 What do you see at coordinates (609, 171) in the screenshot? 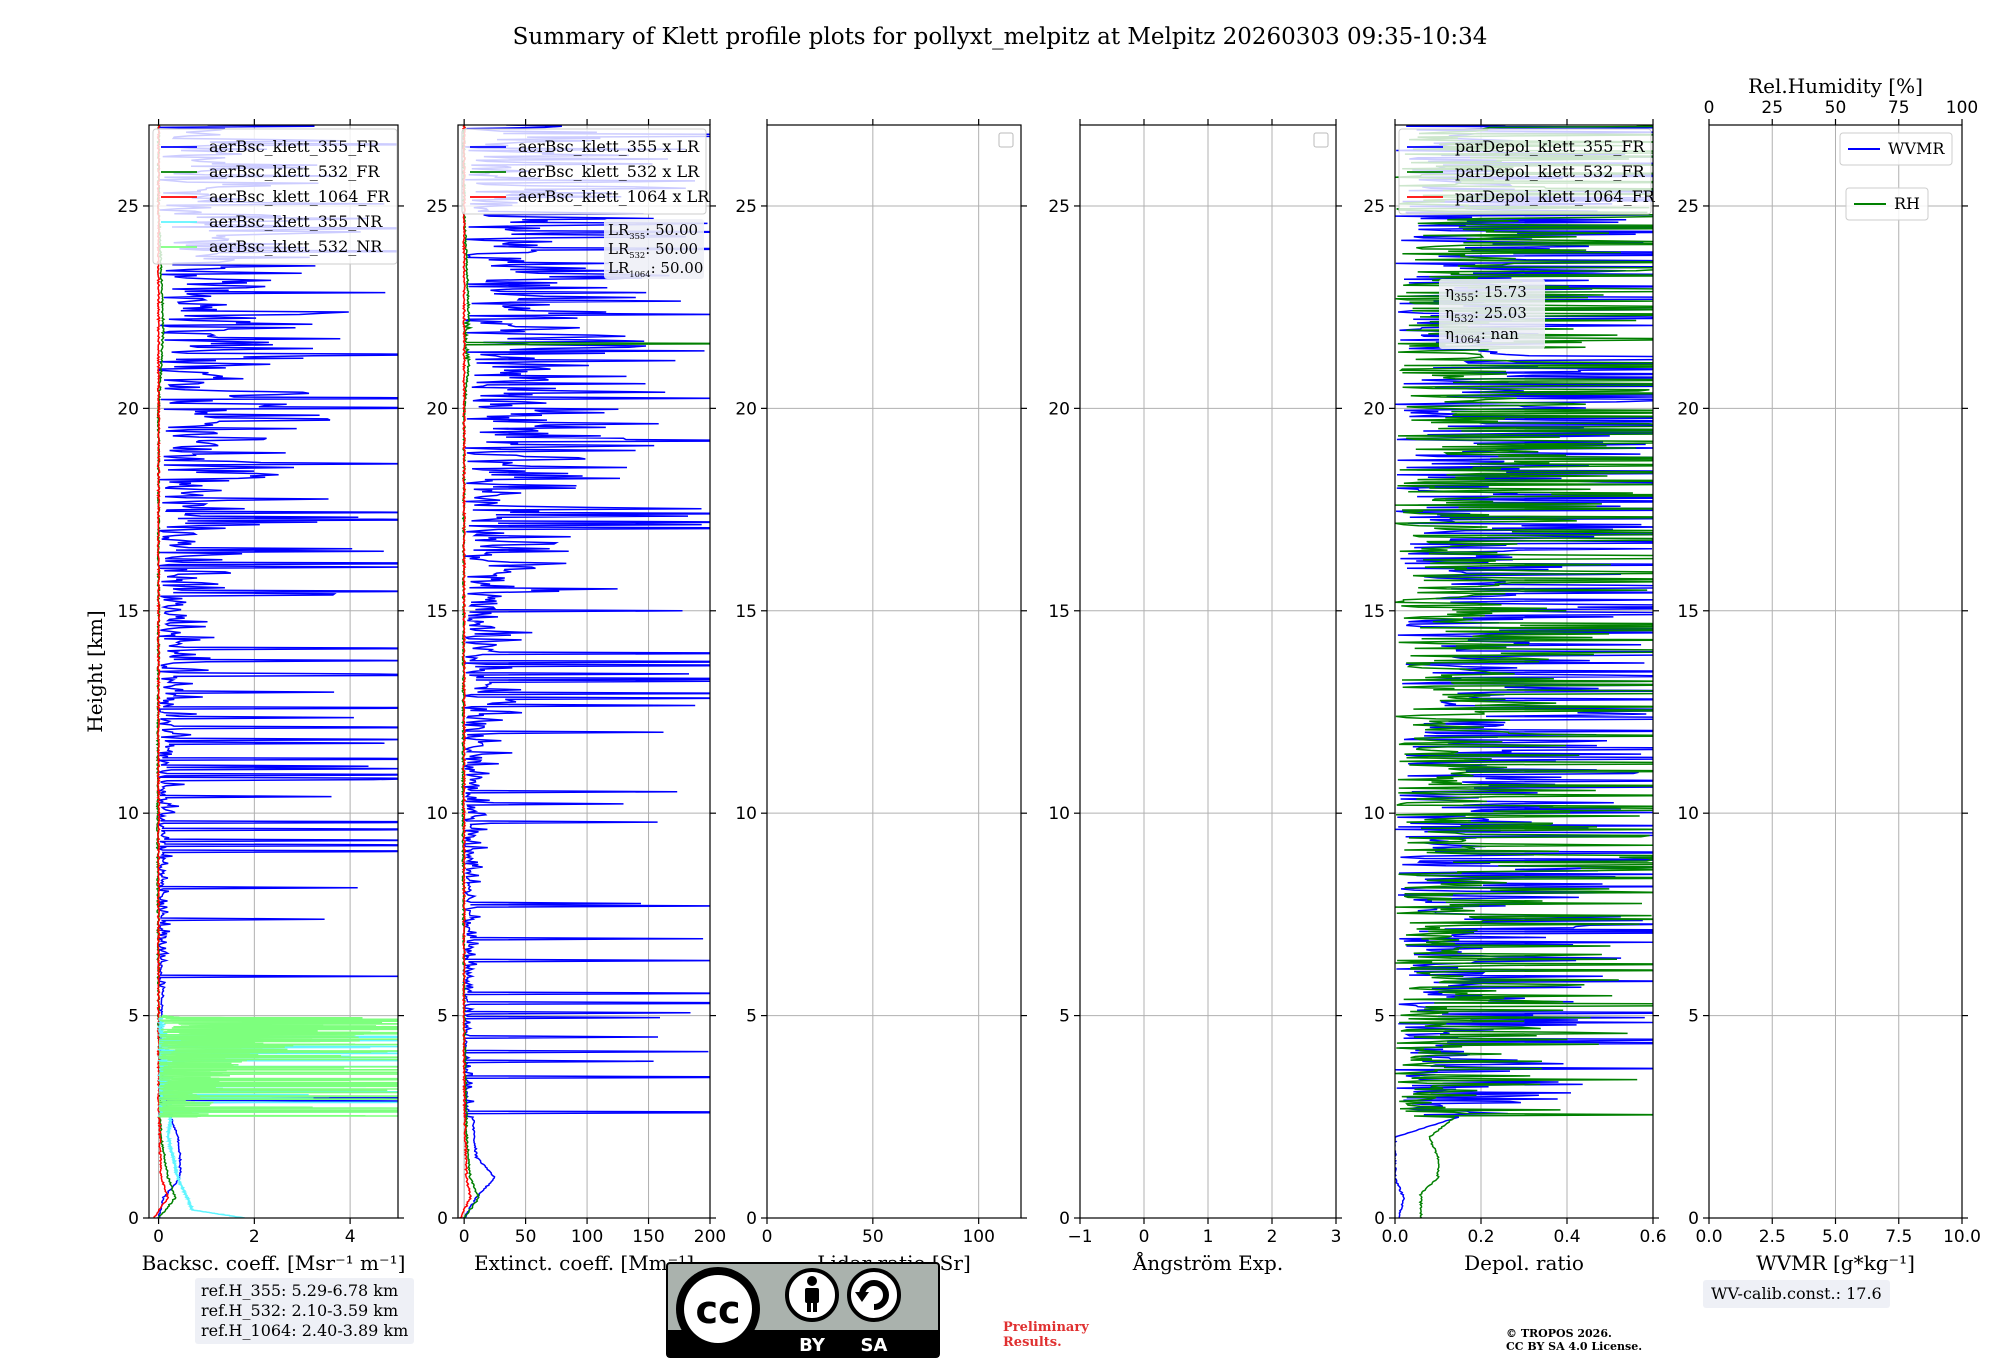
I see `legend-label-aerBsc_klett_532 x LR: aerBsc_klett_532 x LR` at bounding box center [609, 171].